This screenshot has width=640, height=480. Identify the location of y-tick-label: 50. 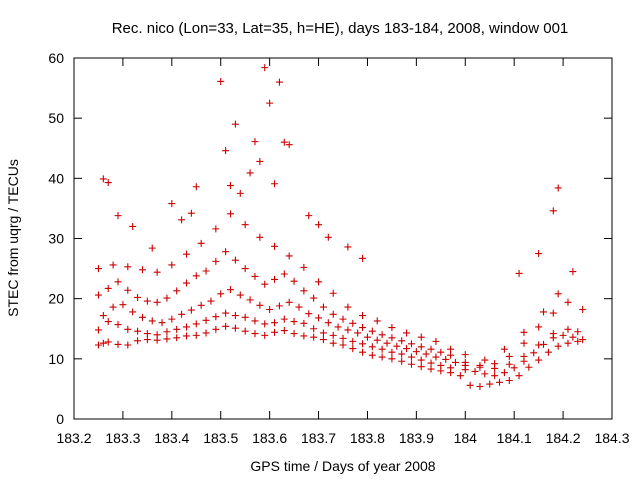
(56, 118).